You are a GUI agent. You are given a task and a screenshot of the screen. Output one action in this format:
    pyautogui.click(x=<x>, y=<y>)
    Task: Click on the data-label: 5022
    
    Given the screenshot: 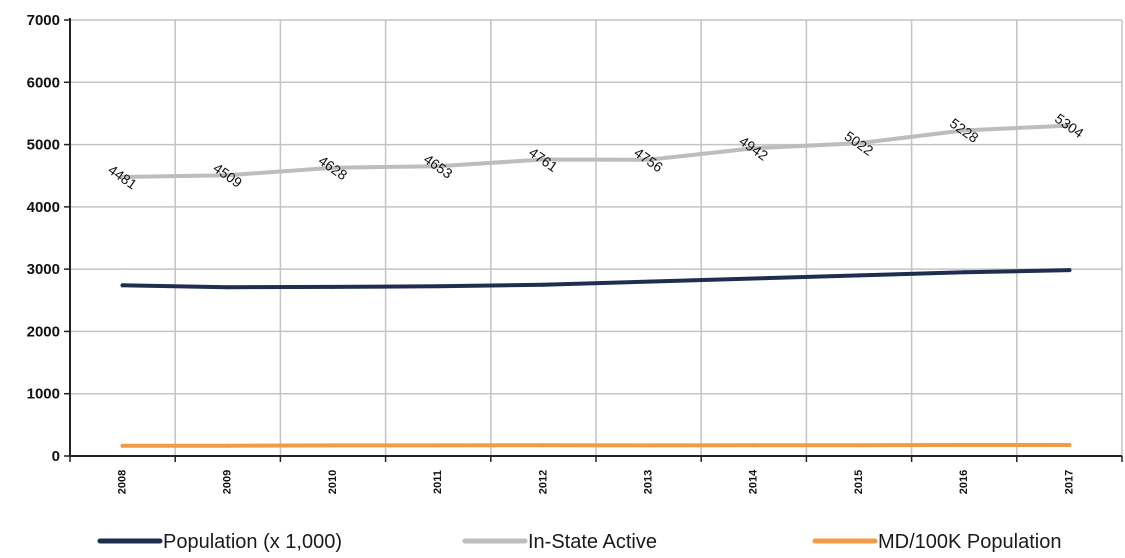 What is the action you would take?
    pyautogui.click(x=859, y=143)
    